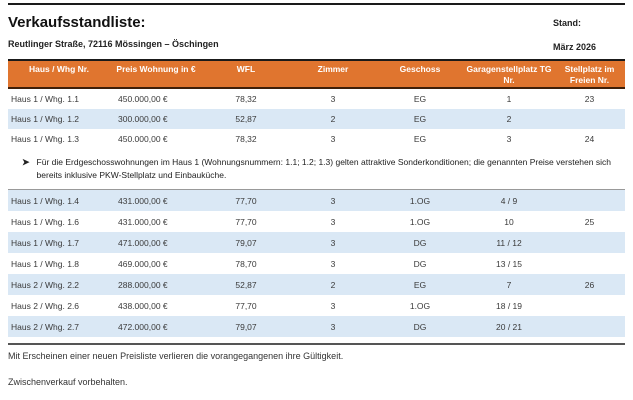 This screenshot has height=400, width=633. I want to click on cell-garage: 18 / 19, so click(509, 305).